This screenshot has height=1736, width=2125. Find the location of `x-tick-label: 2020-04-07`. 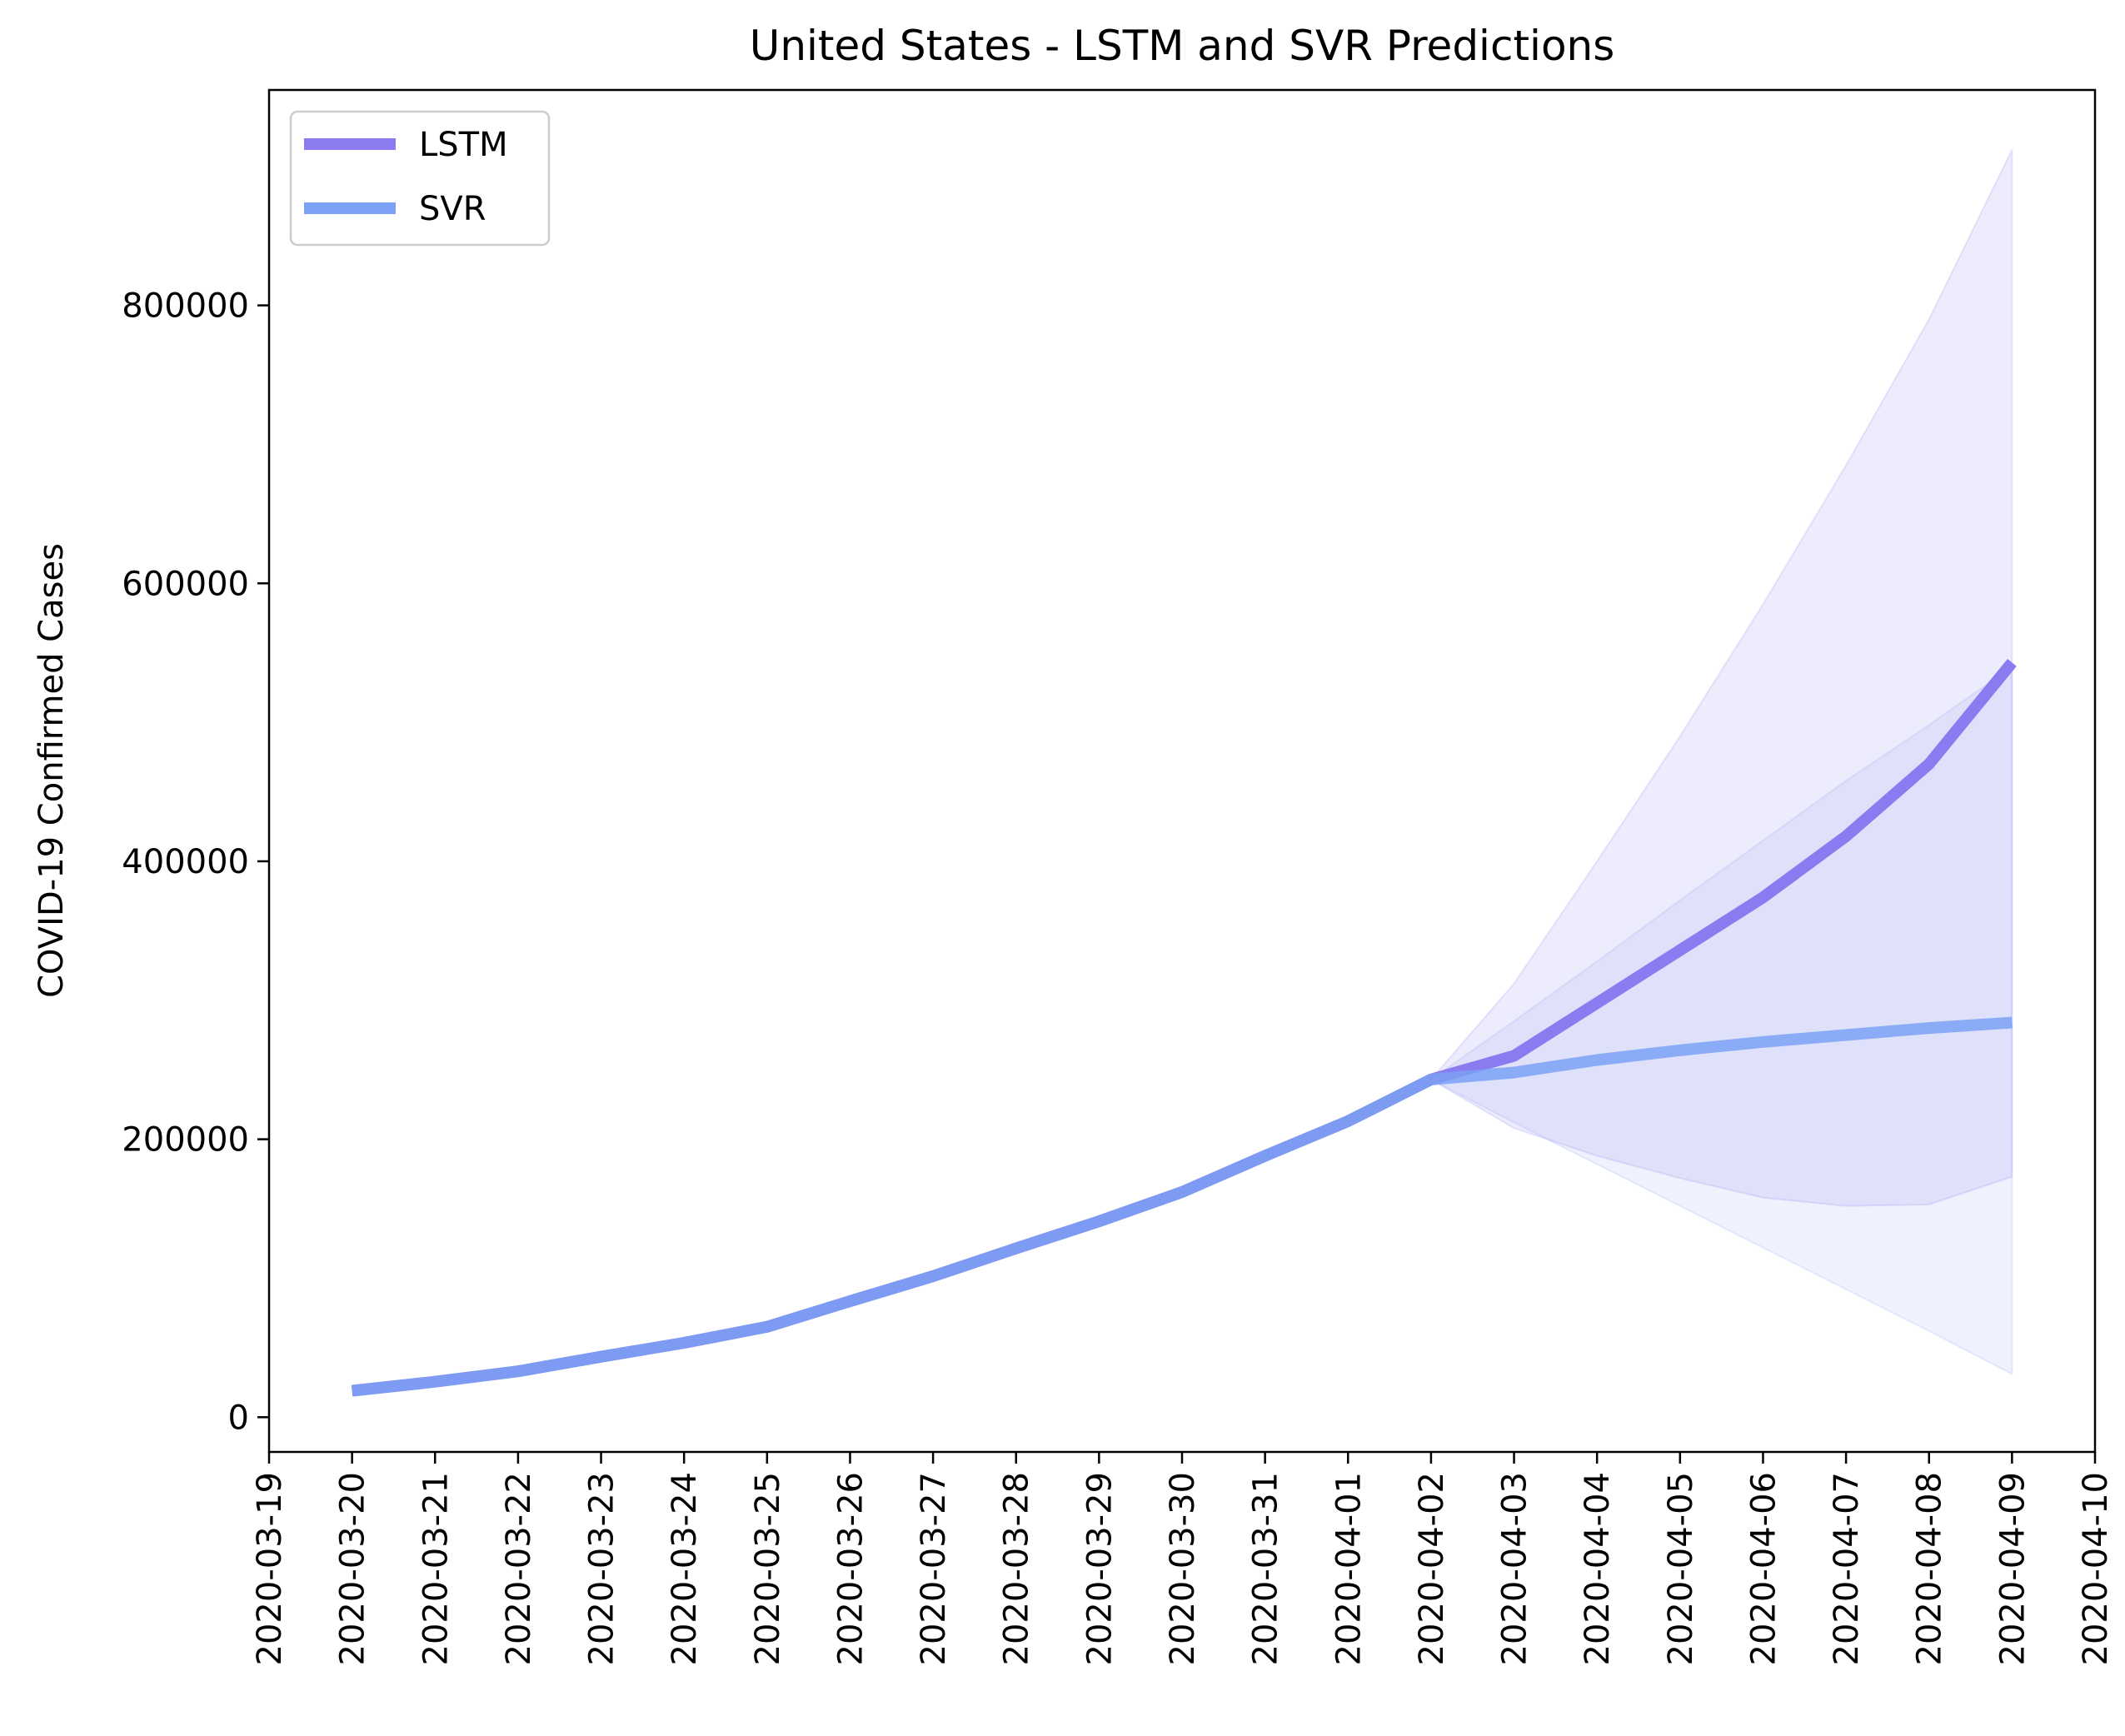

x-tick-label: 2020-04-07 is located at coordinates (1847, 1568).